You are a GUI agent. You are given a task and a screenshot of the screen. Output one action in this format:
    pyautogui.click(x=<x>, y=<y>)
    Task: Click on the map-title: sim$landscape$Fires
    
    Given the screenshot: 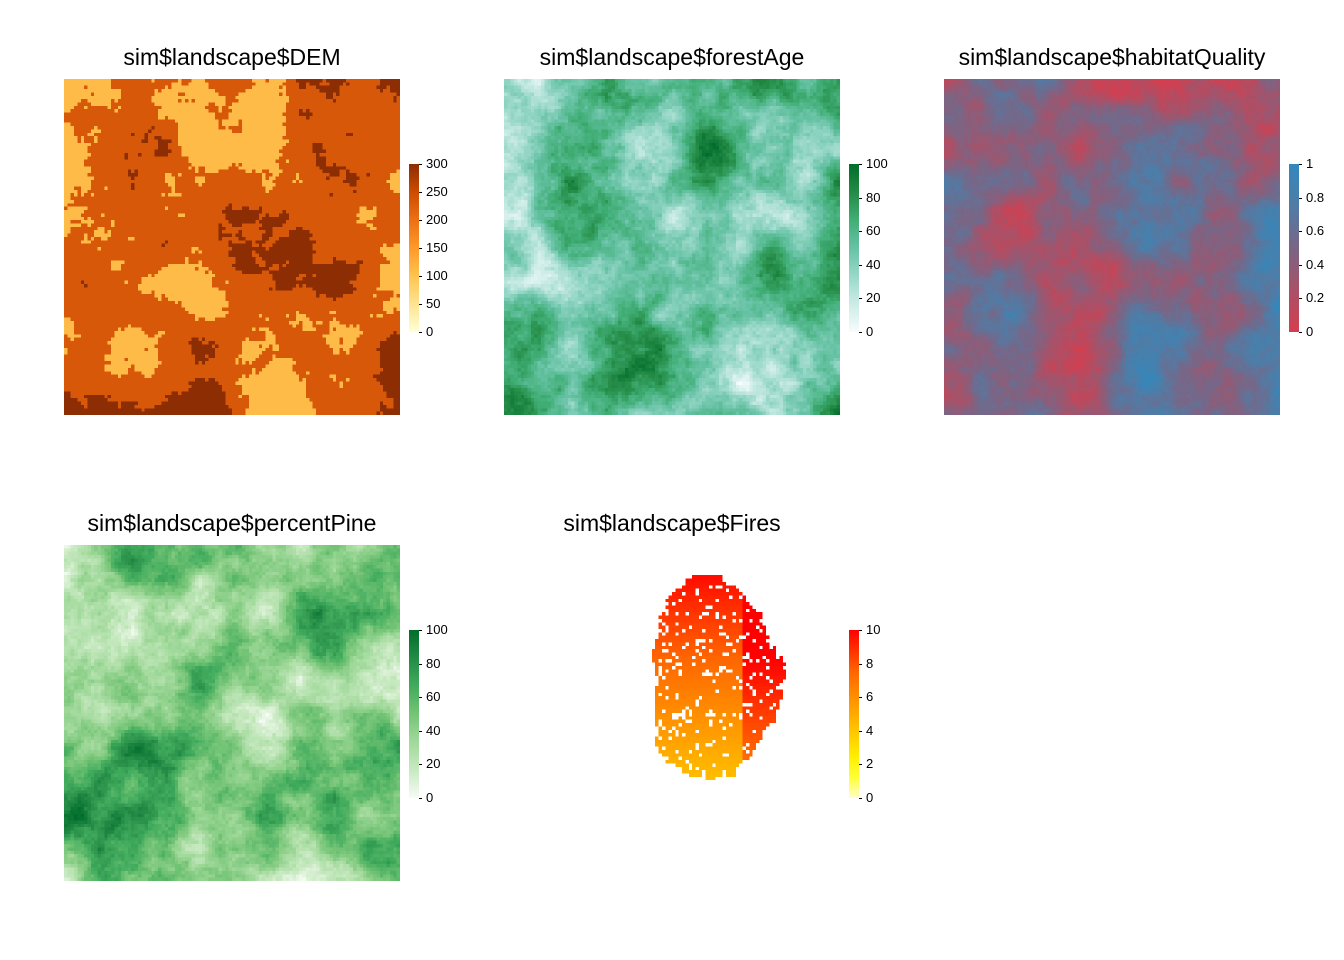 What is the action you would take?
    pyautogui.click(x=672, y=523)
    